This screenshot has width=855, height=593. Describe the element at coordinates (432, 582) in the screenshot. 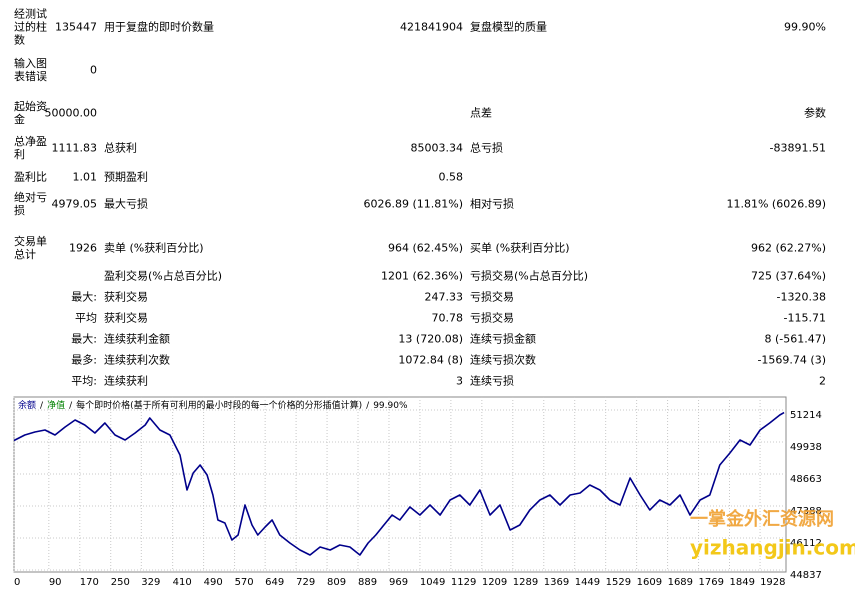

I see `x-tick-label: 1049` at that location.